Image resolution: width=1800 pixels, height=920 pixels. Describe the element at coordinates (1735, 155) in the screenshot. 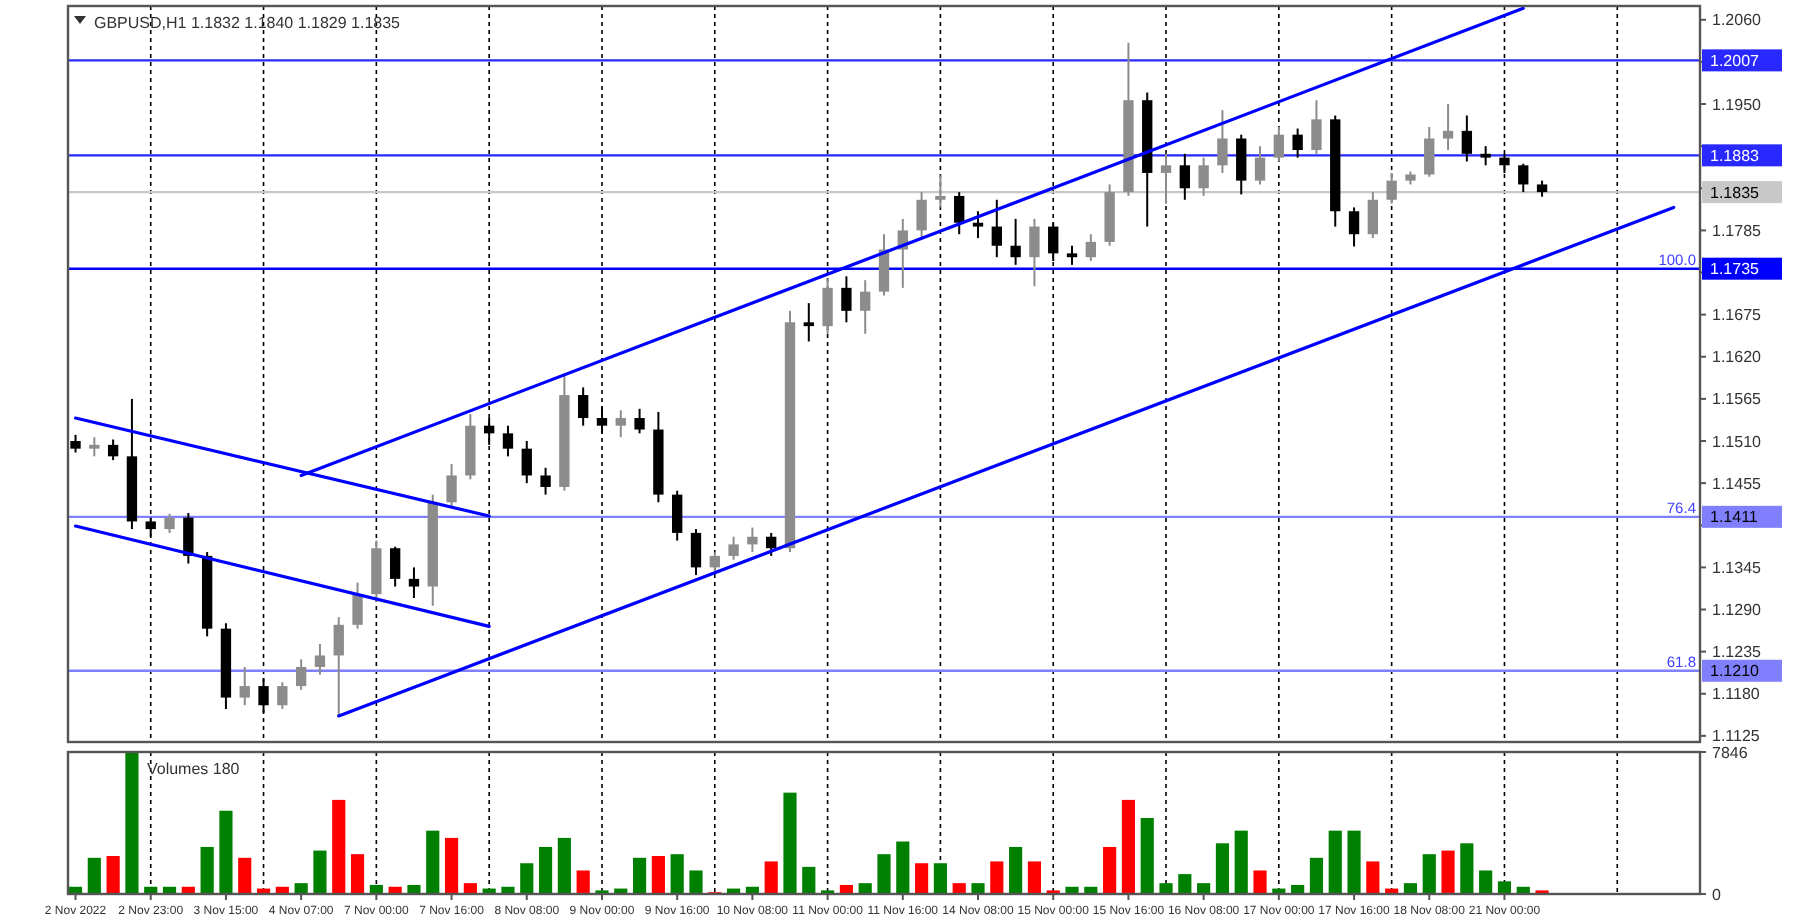

I see `ref-line-label: 1.1883` at that location.